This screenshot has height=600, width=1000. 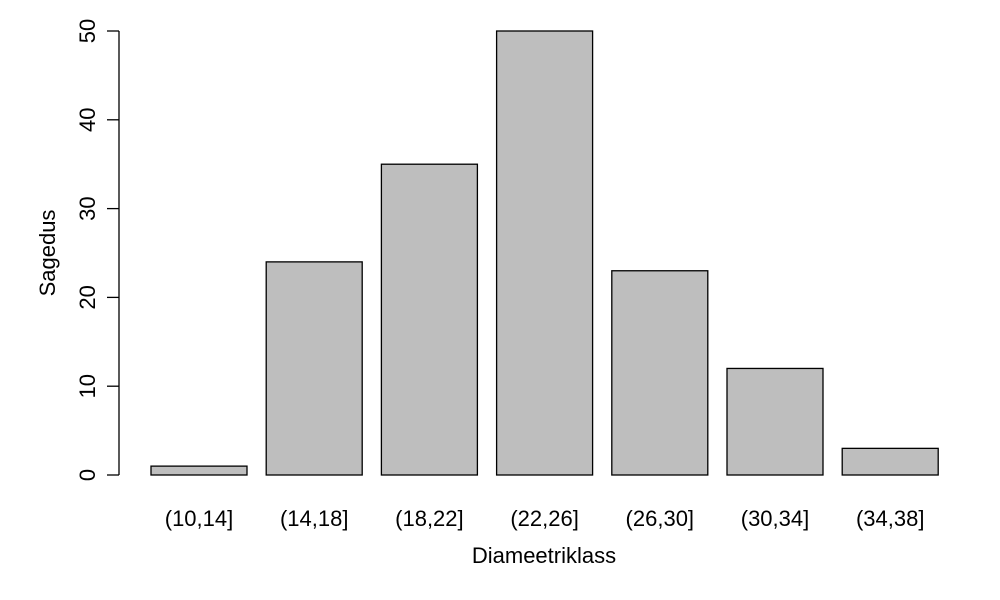 What do you see at coordinates (87, 208) in the screenshot?
I see `y-tick-label: 30` at bounding box center [87, 208].